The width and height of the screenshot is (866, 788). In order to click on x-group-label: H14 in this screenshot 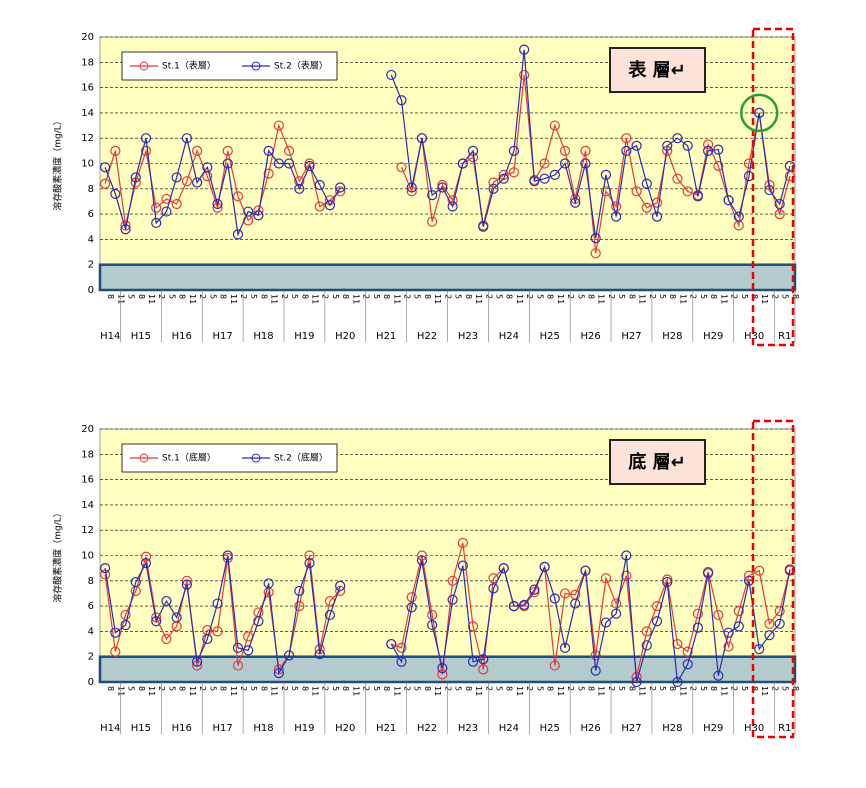, I will do `click(110, 728)`.